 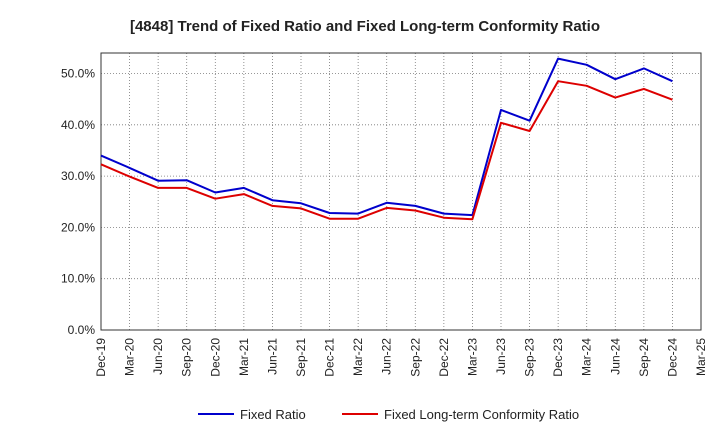 I want to click on y-tick-label: 40.0%, so click(x=78, y=125).